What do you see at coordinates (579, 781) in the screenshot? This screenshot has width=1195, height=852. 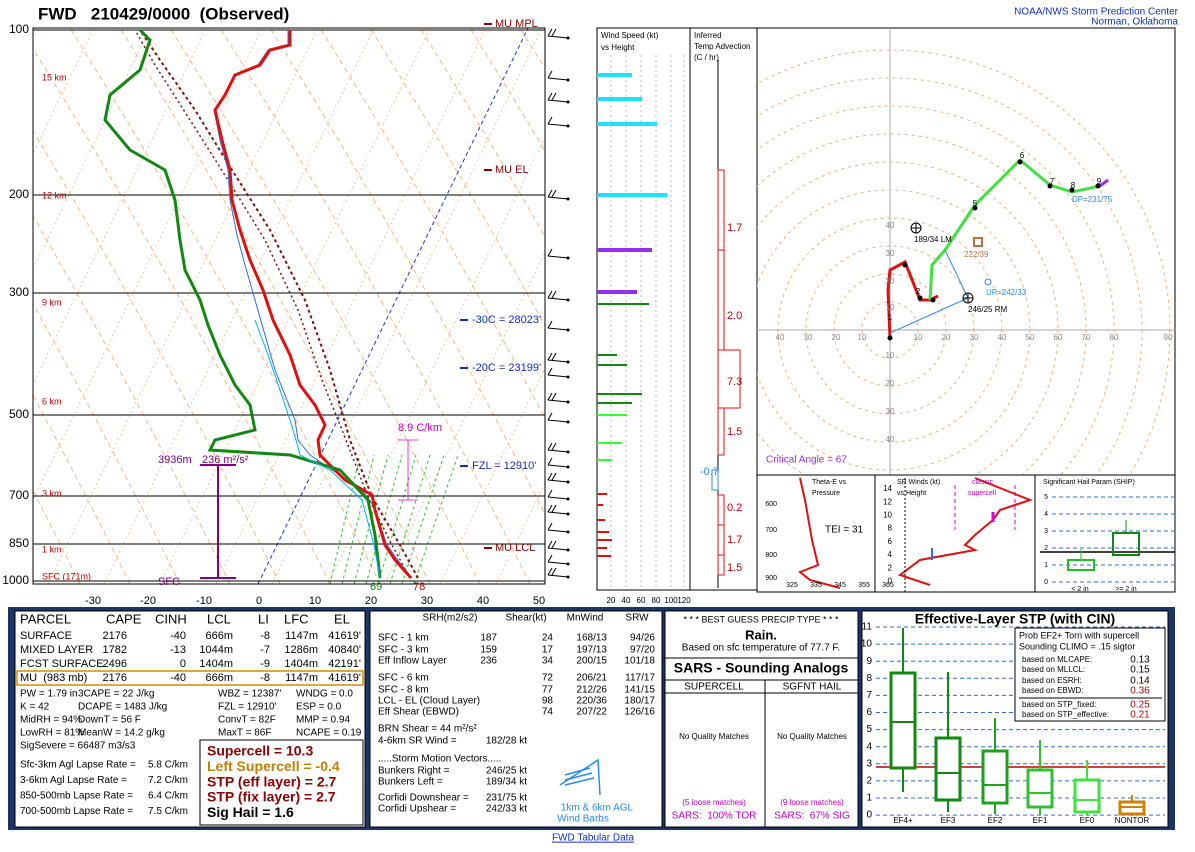 I see `barb-glyph-line` at bounding box center [579, 781].